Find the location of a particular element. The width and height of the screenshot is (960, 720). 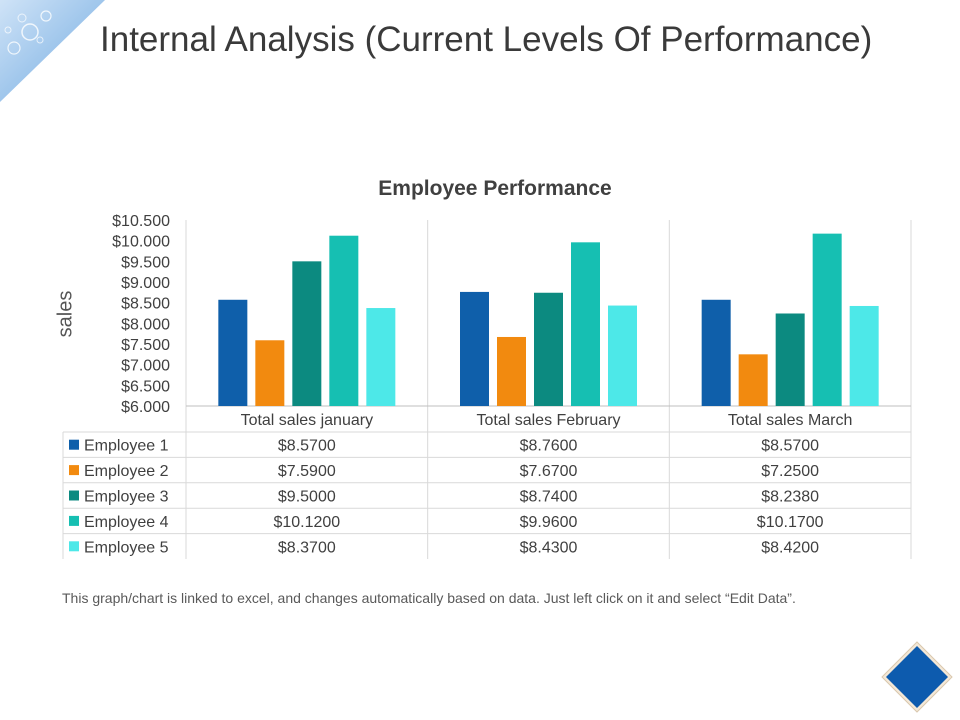

y-tick-label: $10.000 is located at coordinates (141, 242).